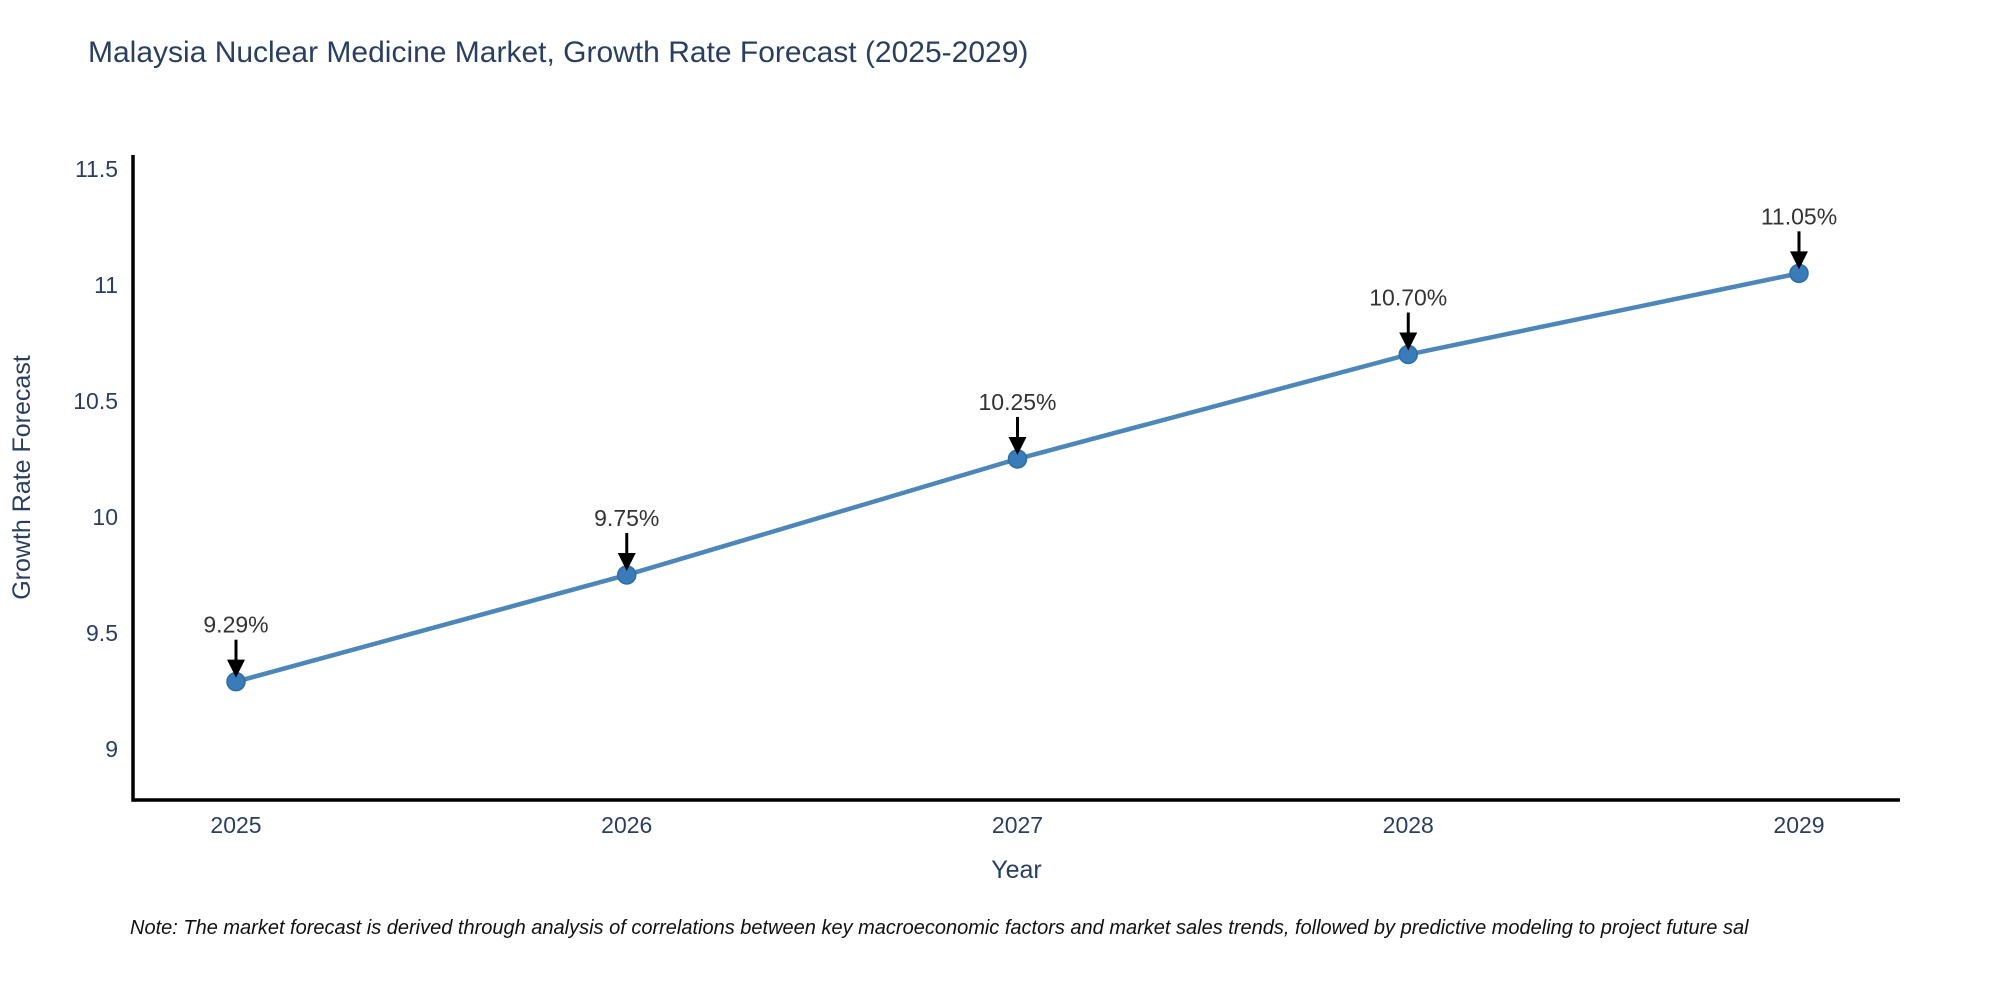 The width and height of the screenshot is (2000, 1000). I want to click on y-tick-label: 9.5, so click(102, 633).